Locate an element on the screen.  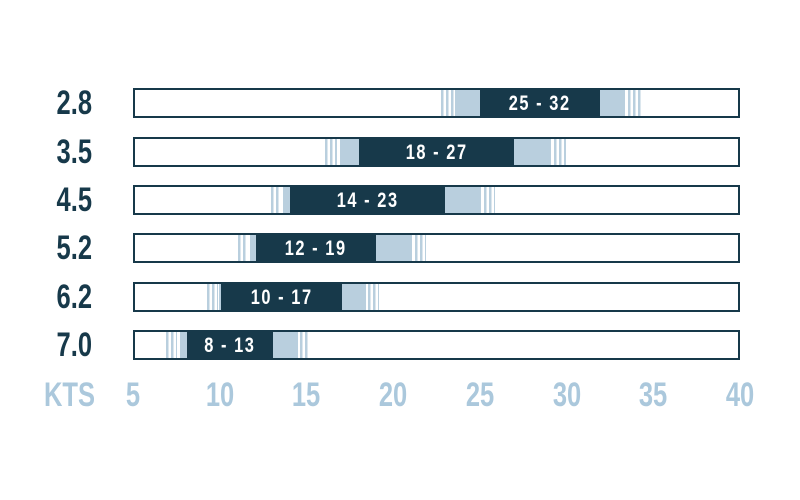
sail-size-label: 7.0 is located at coordinates (74, 345).